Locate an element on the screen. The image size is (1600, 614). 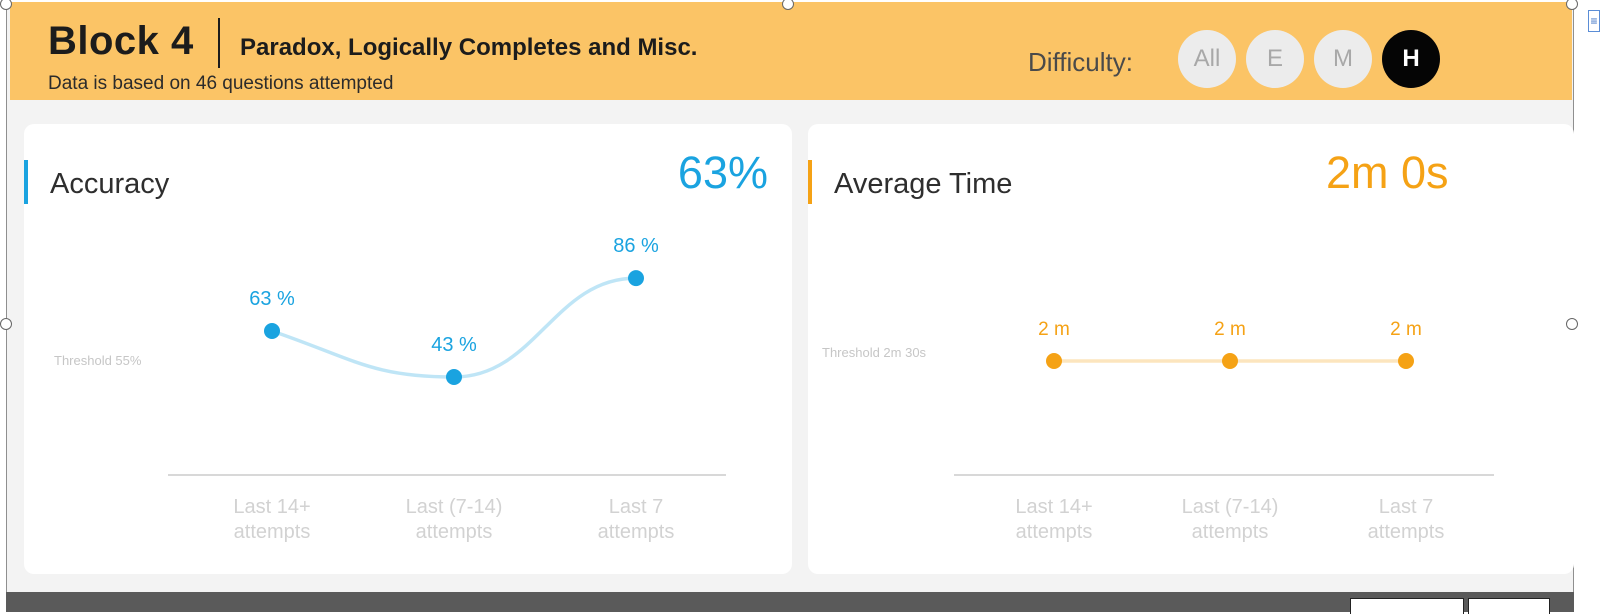
average-time-value: 2m 0s is located at coordinates (1387, 172).